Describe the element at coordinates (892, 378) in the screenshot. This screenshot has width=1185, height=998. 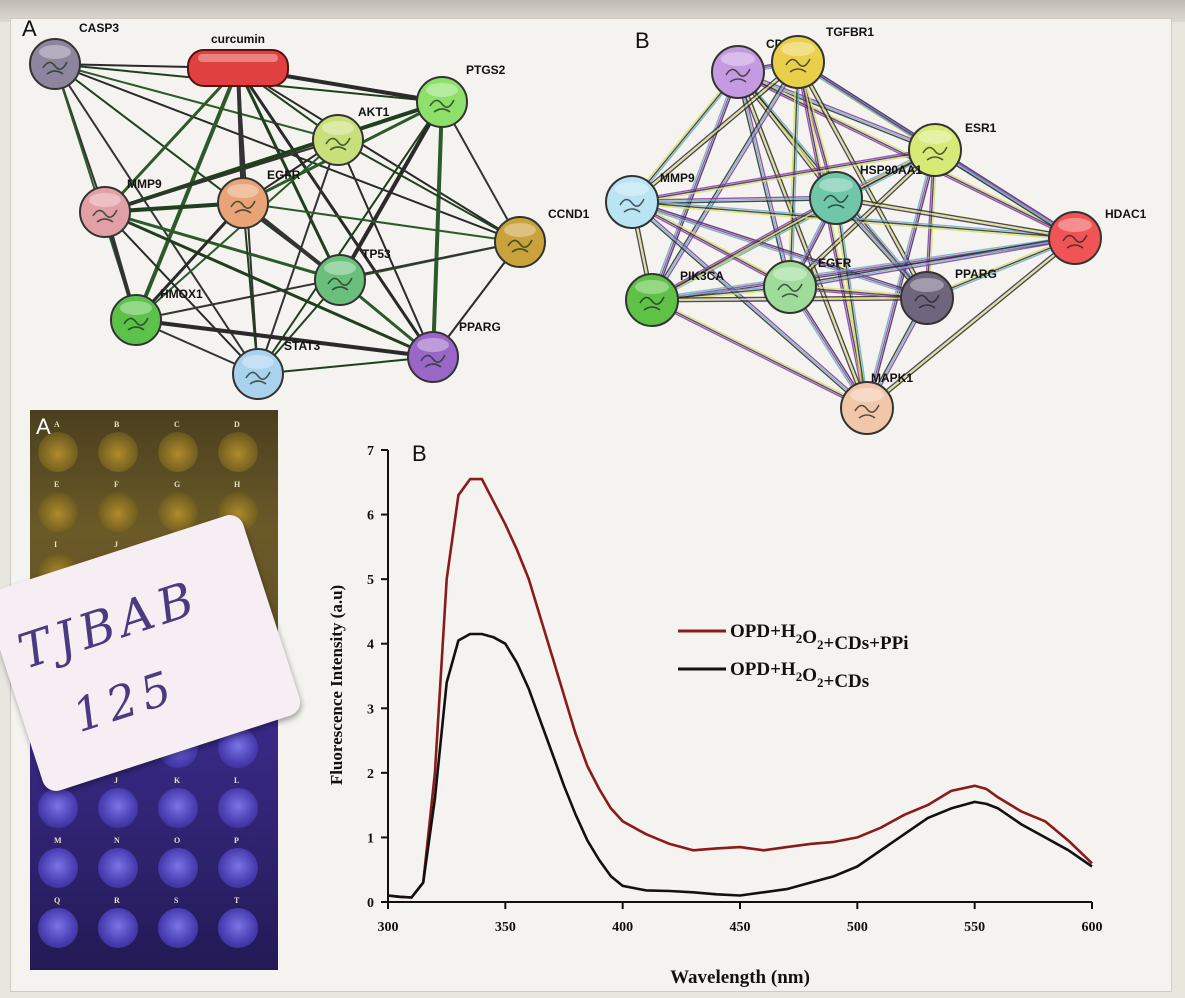
I see `network-b-node-label: MAPK1` at that location.